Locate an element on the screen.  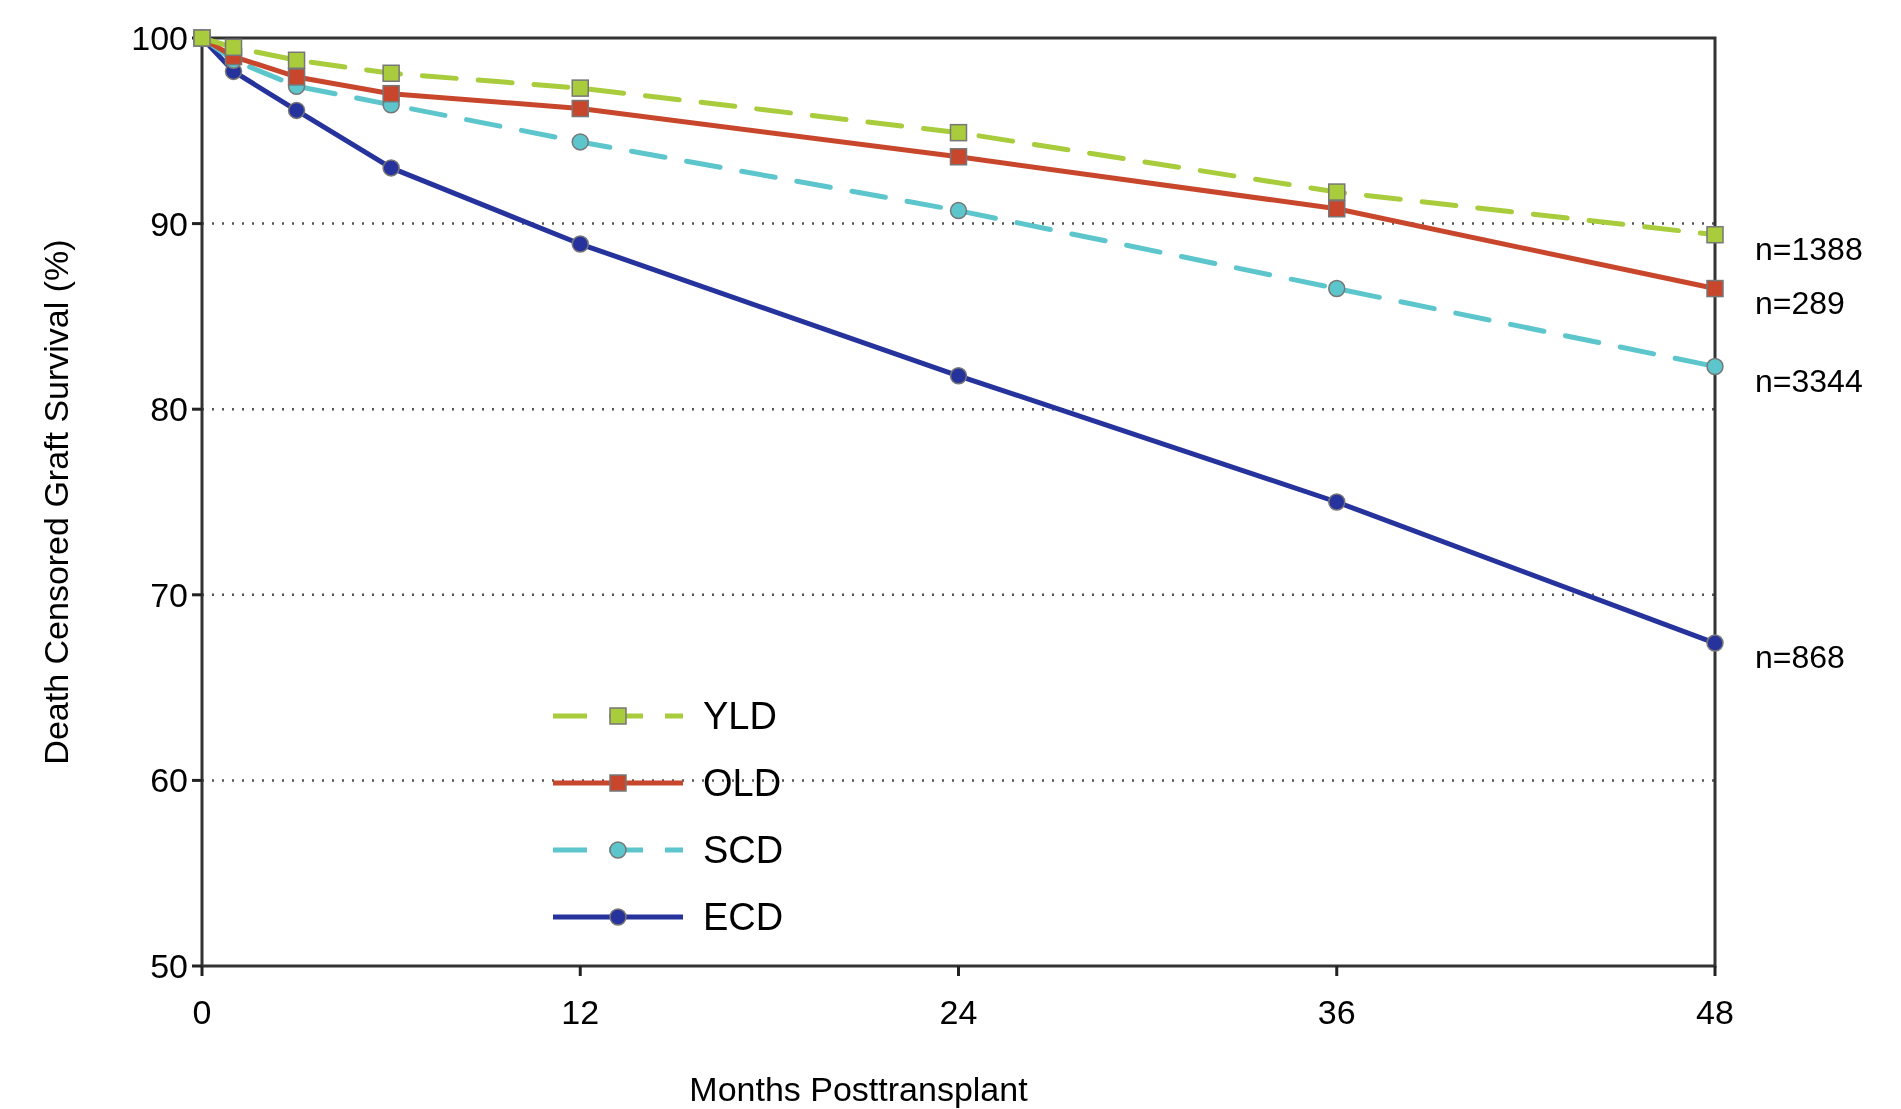
y-tick-label: 100 is located at coordinates (159, 37).